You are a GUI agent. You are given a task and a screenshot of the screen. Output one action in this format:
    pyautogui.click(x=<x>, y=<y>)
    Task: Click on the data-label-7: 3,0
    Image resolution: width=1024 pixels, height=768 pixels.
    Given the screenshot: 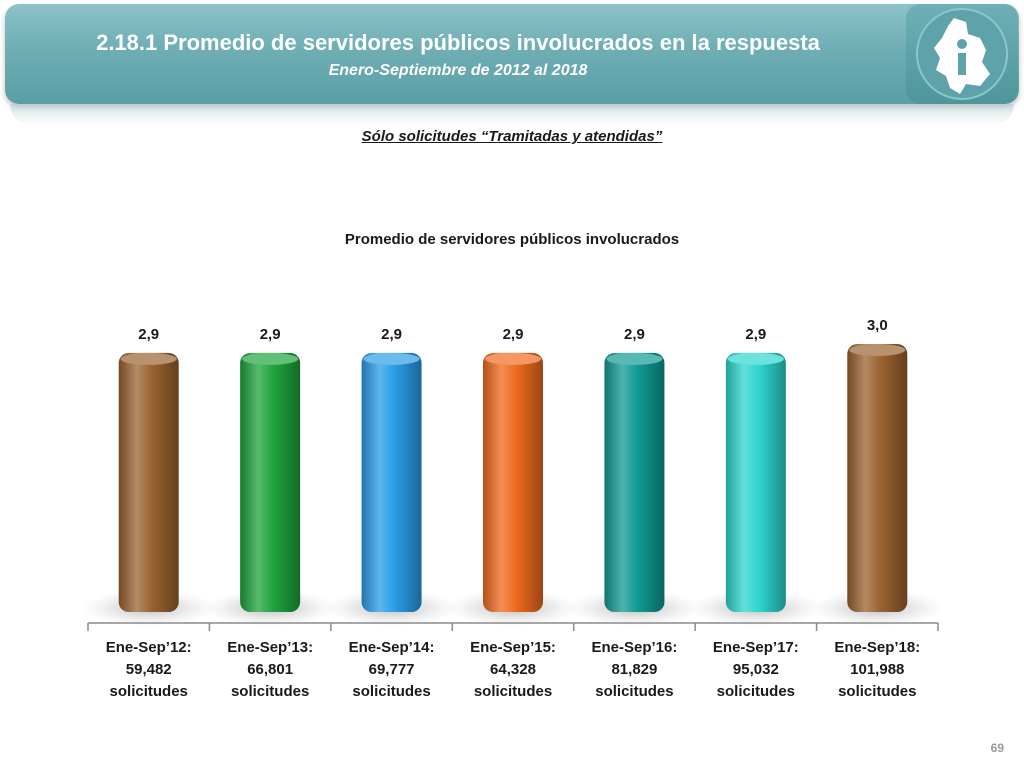 What is the action you would take?
    pyautogui.click(x=877, y=325)
    